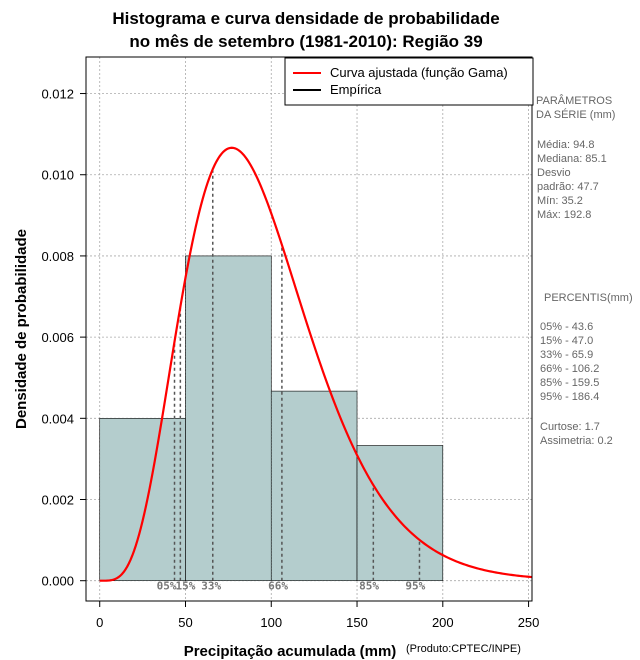  I want to click on x-axis-label: Precipitação acumulada (mm), so click(290, 651).